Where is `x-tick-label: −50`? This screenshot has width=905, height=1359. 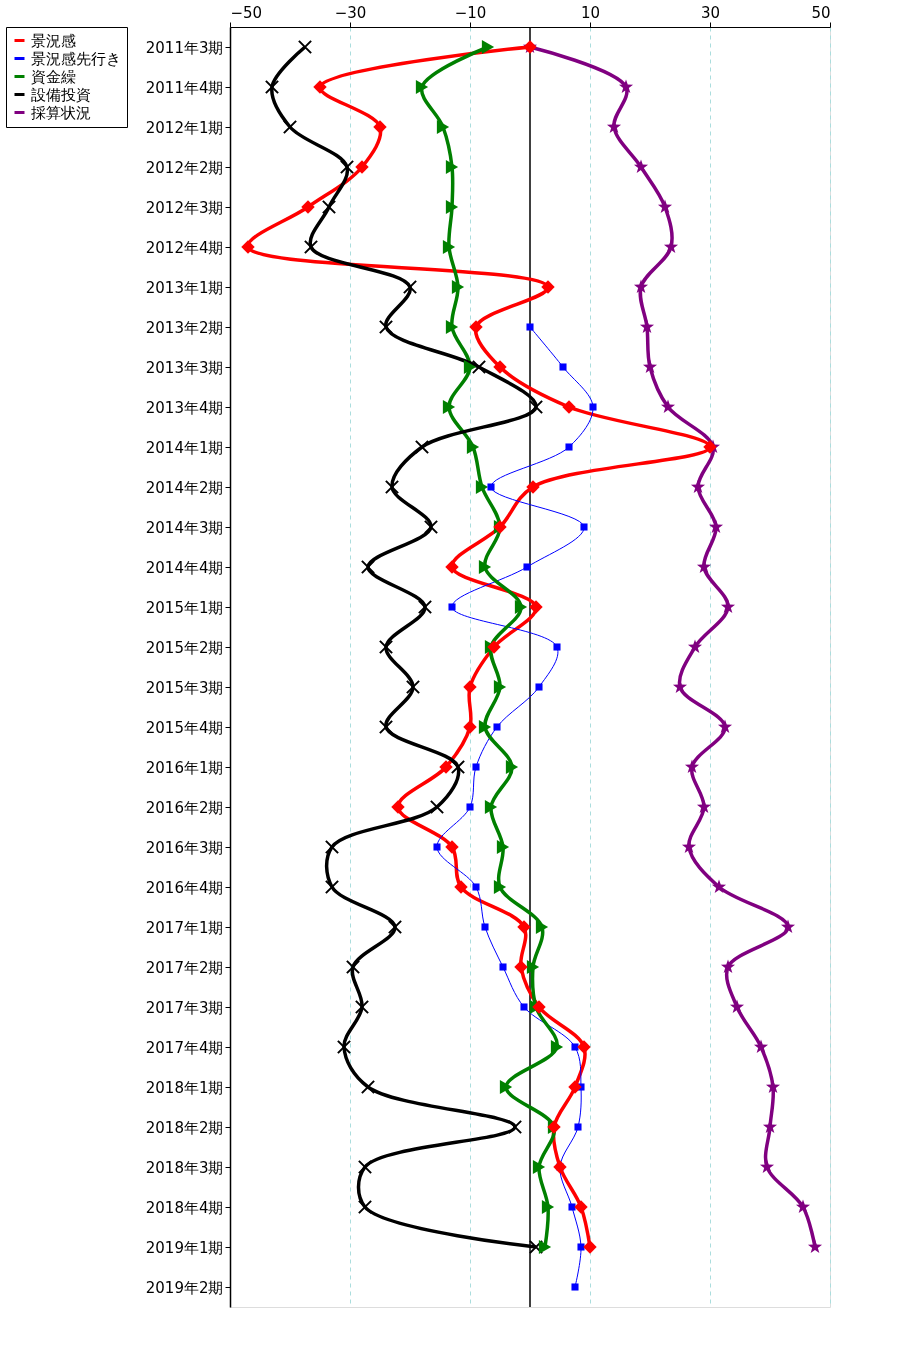
x-tick-label: −50 is located at coordinates (246, 12).